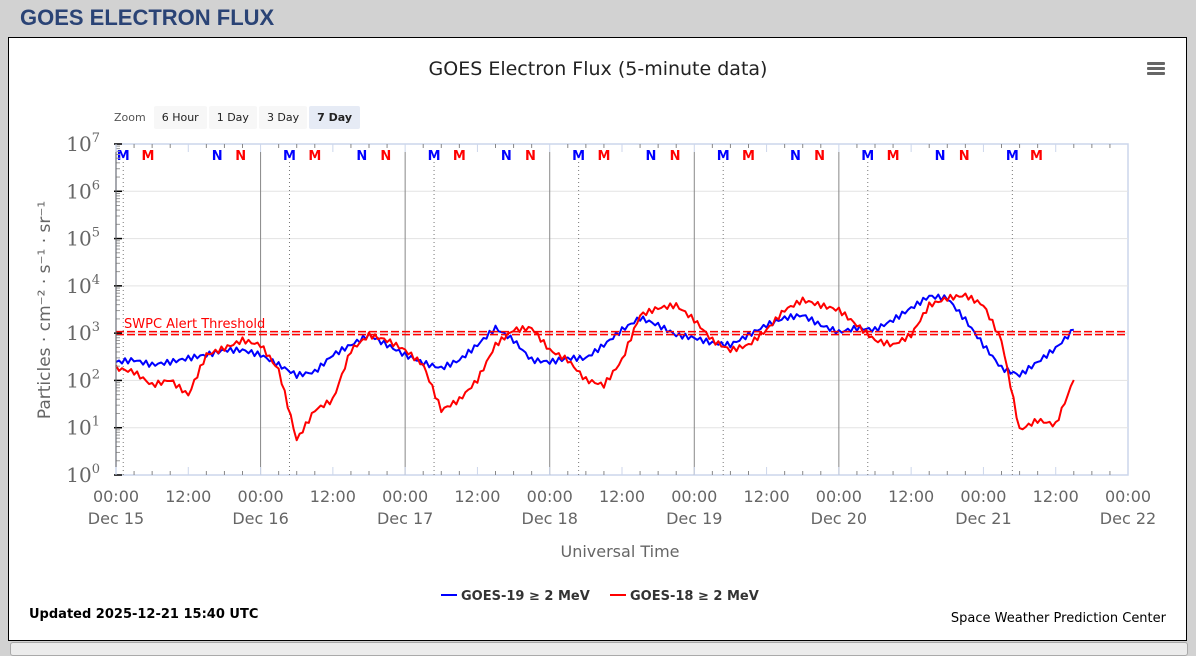 The width and height of the screenshot is (1196, 656). I want to click on series-line-goes19, so click(594, 336).